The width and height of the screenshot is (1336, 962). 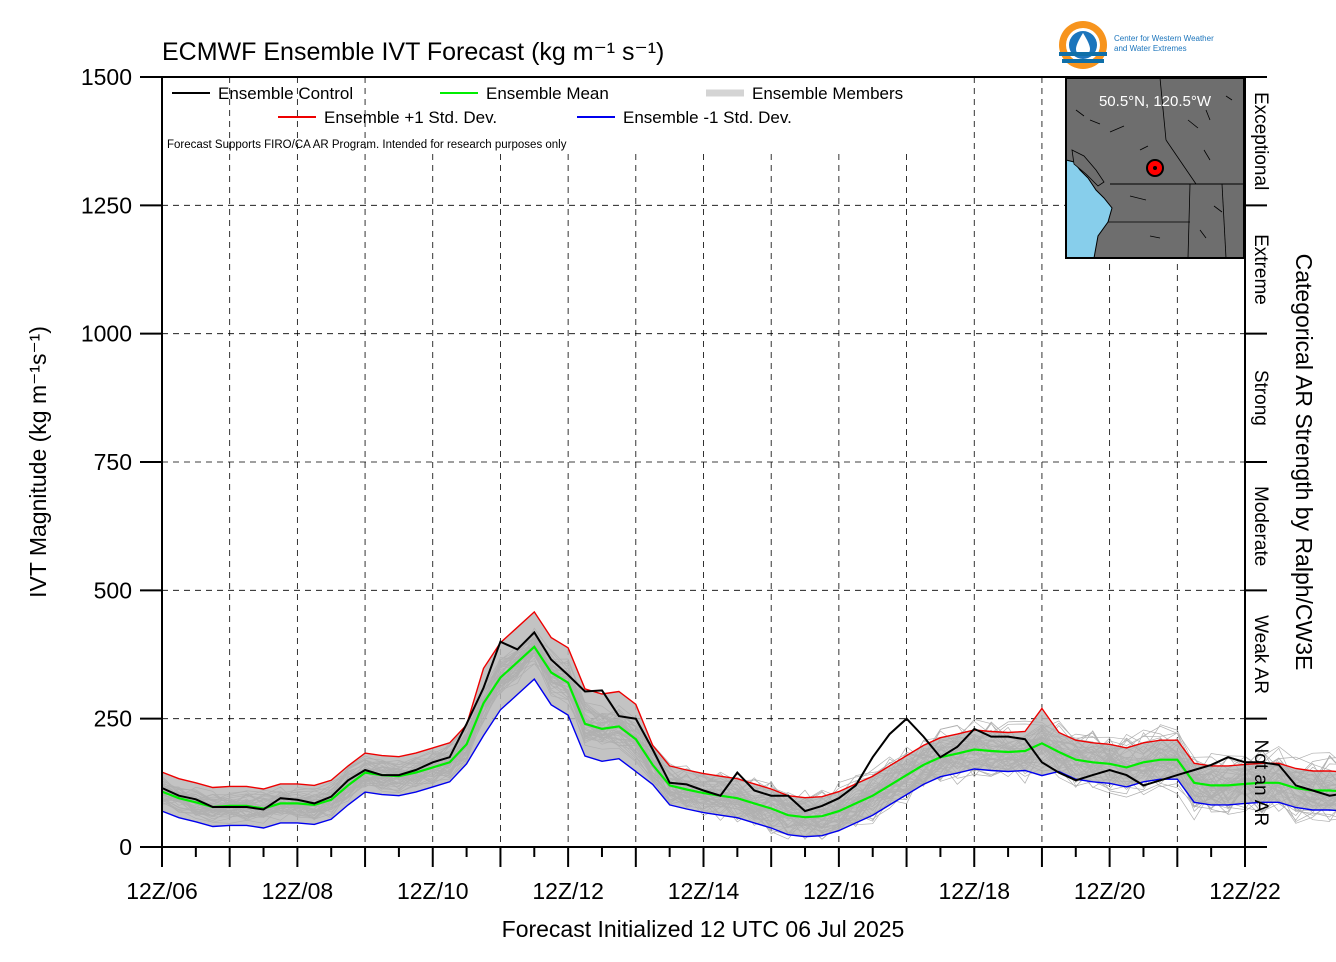 What do you see at coordinates (1150, 48) in the screenshot?
I see `logo-text-line2: and Water Extremes` at bounding box center [1150, 48].